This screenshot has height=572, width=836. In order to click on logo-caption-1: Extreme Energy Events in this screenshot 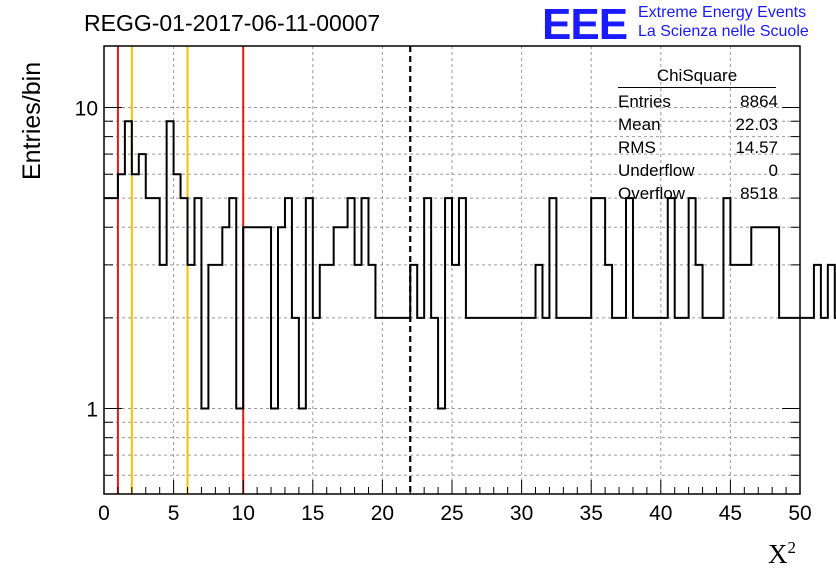, I will do `click(722, 12)`.